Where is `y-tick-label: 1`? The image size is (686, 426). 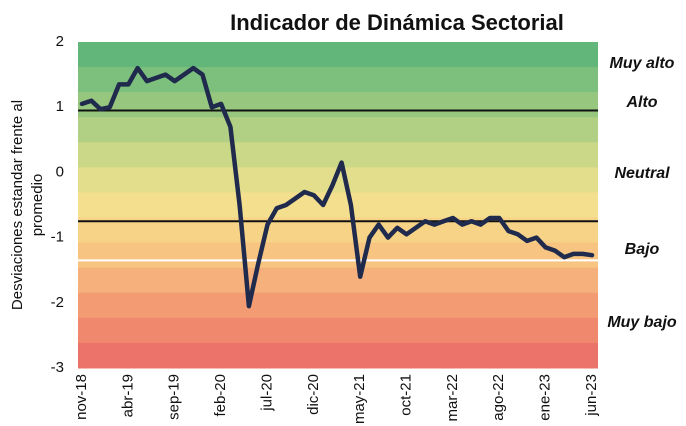 y-tick-label: 1 is located at coordinates (60, 106).